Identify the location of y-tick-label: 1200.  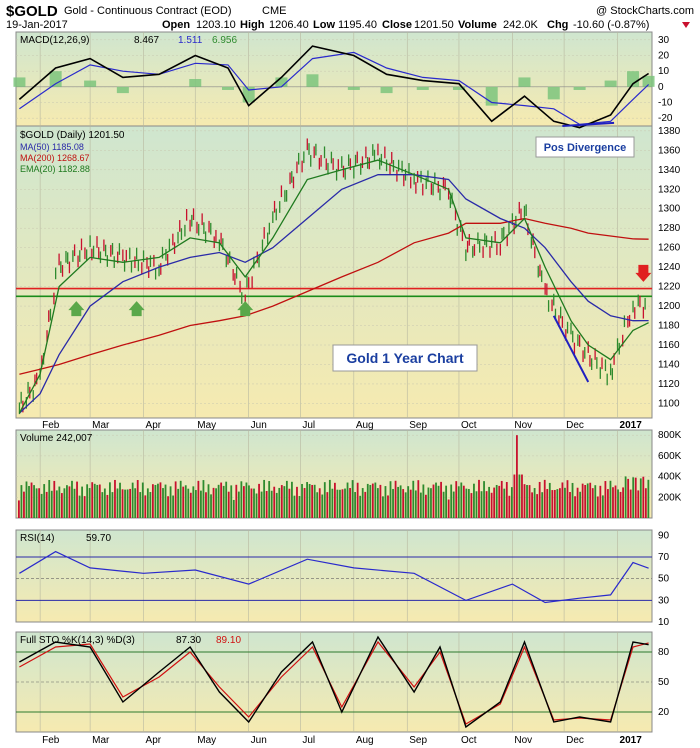
(669, 306).